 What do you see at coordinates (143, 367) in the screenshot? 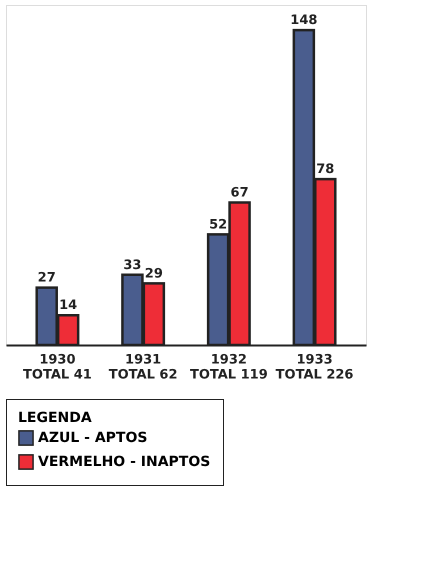
I see `x-tick-label: 1931 TOTAL 62` at bounding box center [143, 367].